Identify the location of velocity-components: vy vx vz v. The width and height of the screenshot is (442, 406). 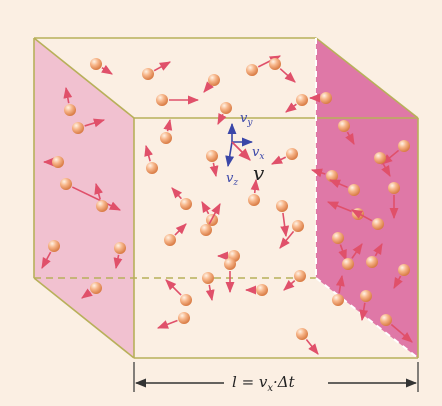
(245, 149).